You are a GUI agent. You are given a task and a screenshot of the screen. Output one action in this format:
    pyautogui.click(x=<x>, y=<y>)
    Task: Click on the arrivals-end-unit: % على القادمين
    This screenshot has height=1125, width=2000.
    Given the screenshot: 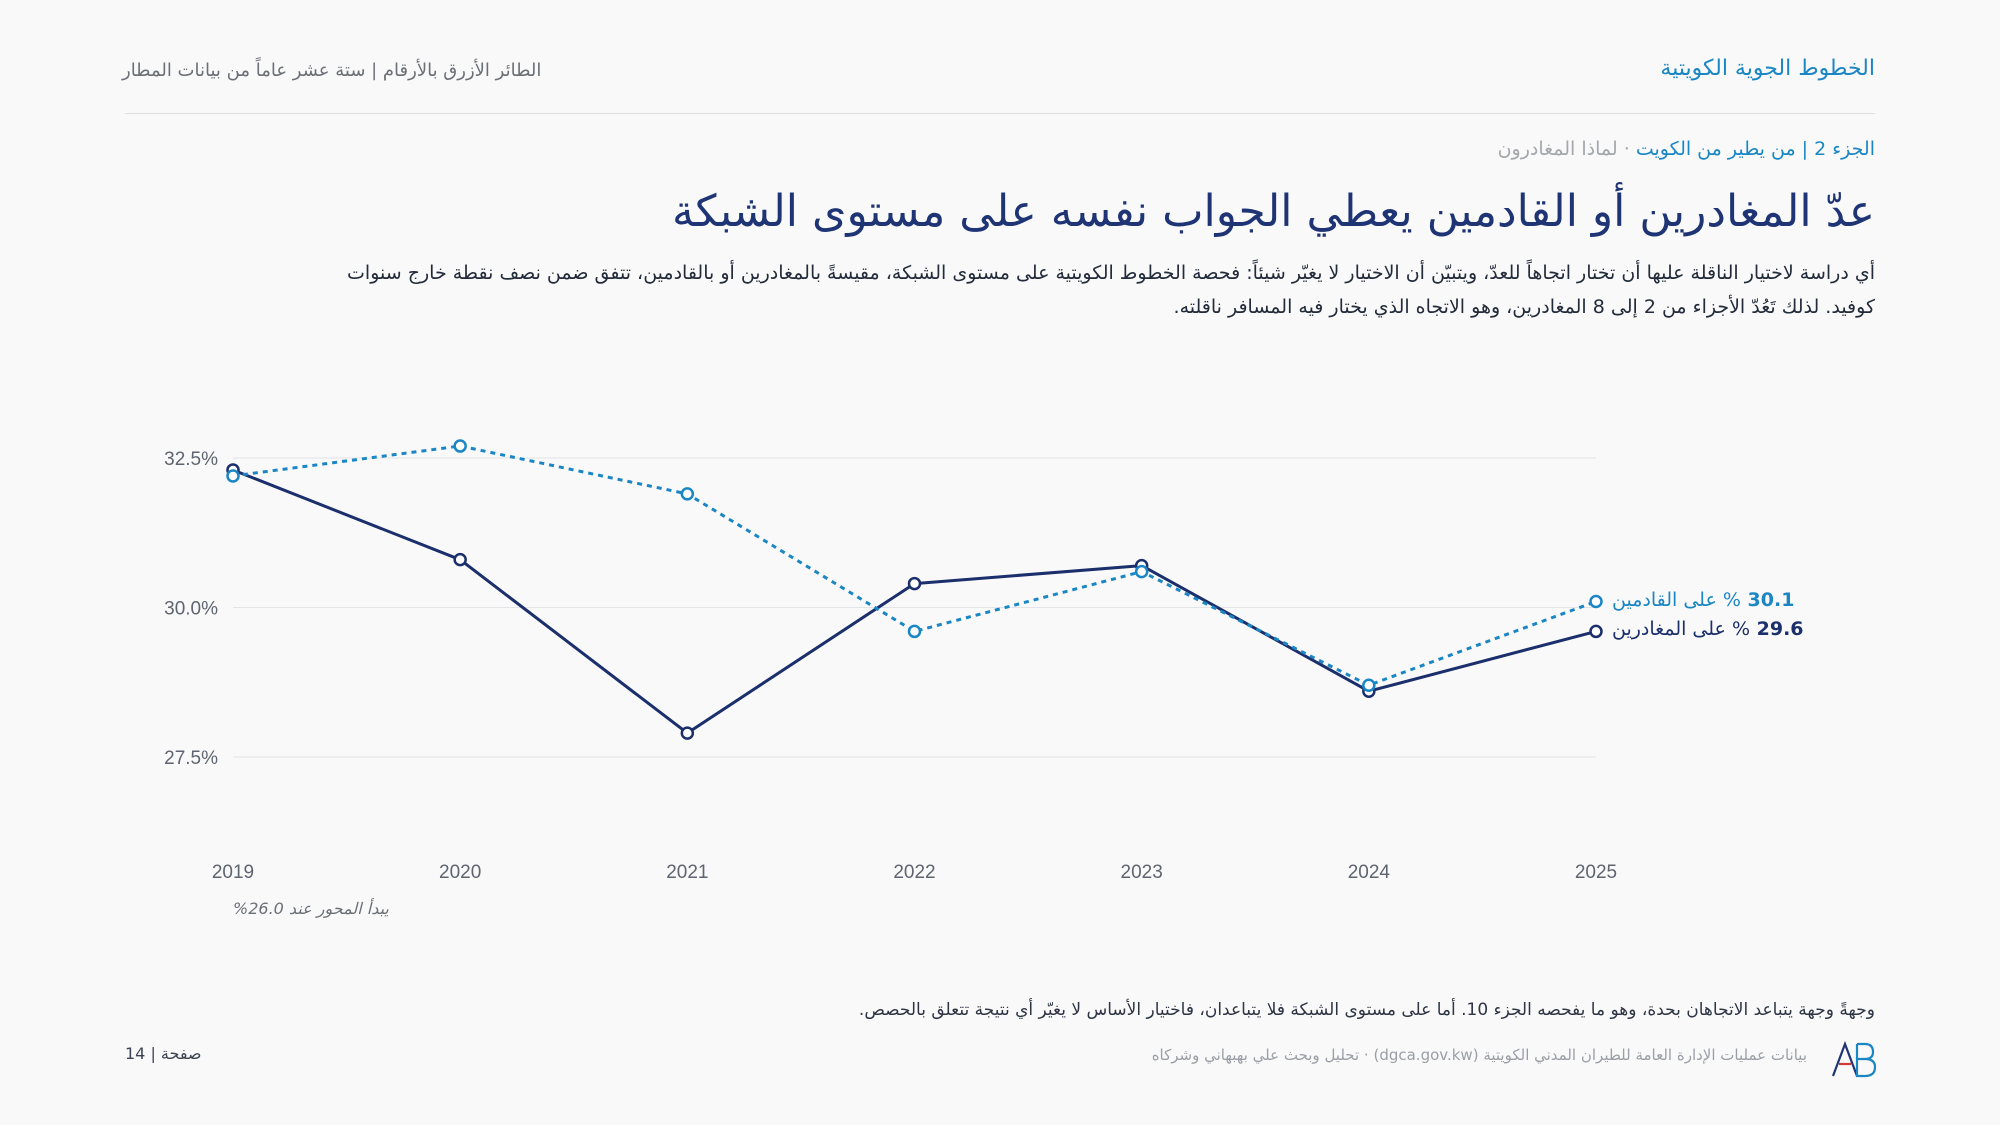 What is the action you would take?
    pyautogui.click(x=1676, y=599)
    